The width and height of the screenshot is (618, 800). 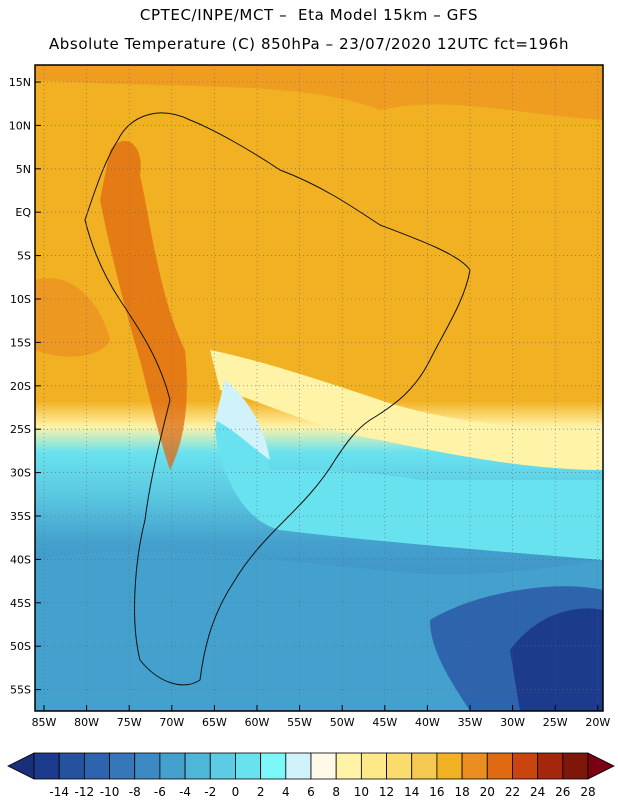 I want to click on colorbar-label: 22, so click(x=512, y=792).